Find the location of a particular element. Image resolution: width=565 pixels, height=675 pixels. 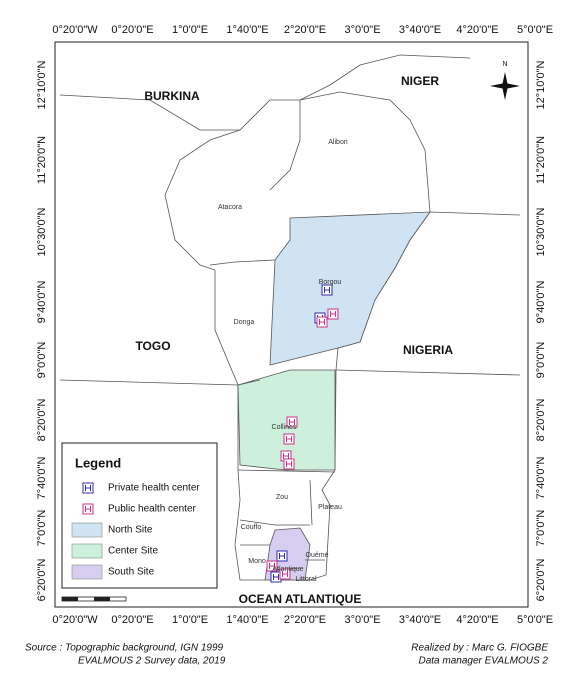

legend-label: Public health center is located at coordinates (152, 509).